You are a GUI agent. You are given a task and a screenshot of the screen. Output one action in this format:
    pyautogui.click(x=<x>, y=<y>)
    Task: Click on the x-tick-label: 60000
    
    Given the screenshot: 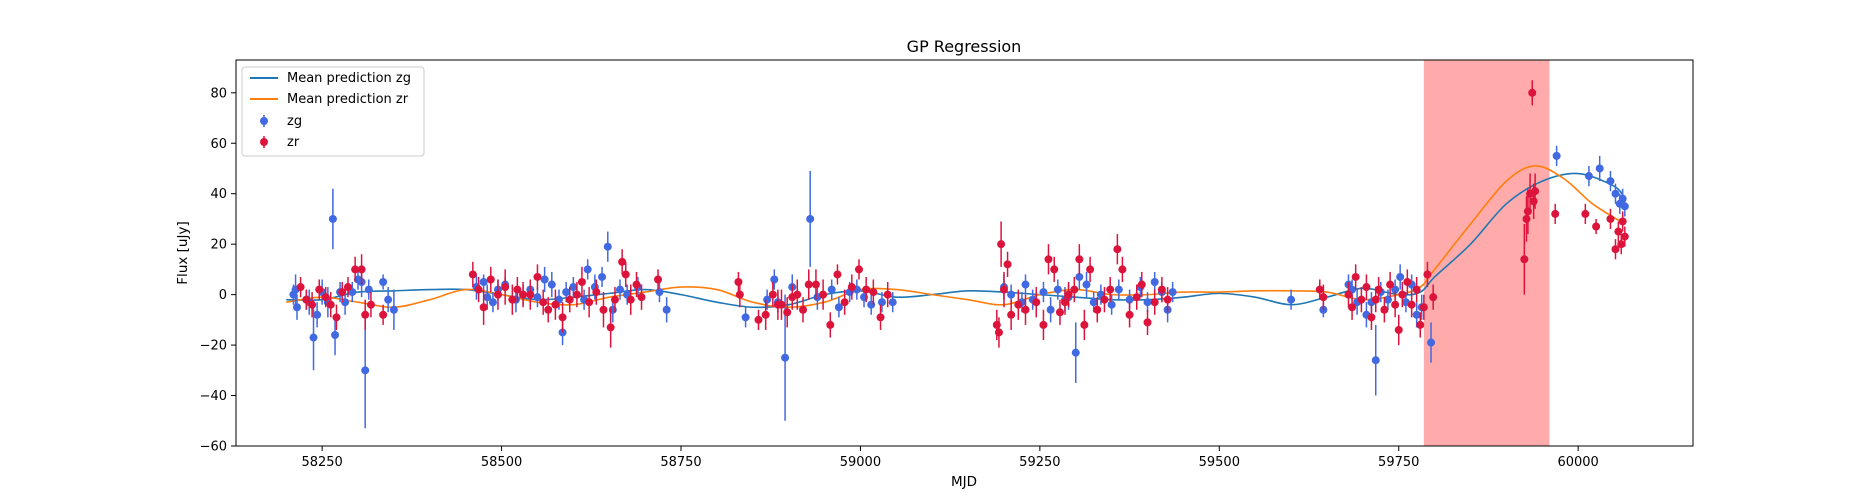 What is the action you would take?
    pyautogui.click(x=1577, y=462)
    